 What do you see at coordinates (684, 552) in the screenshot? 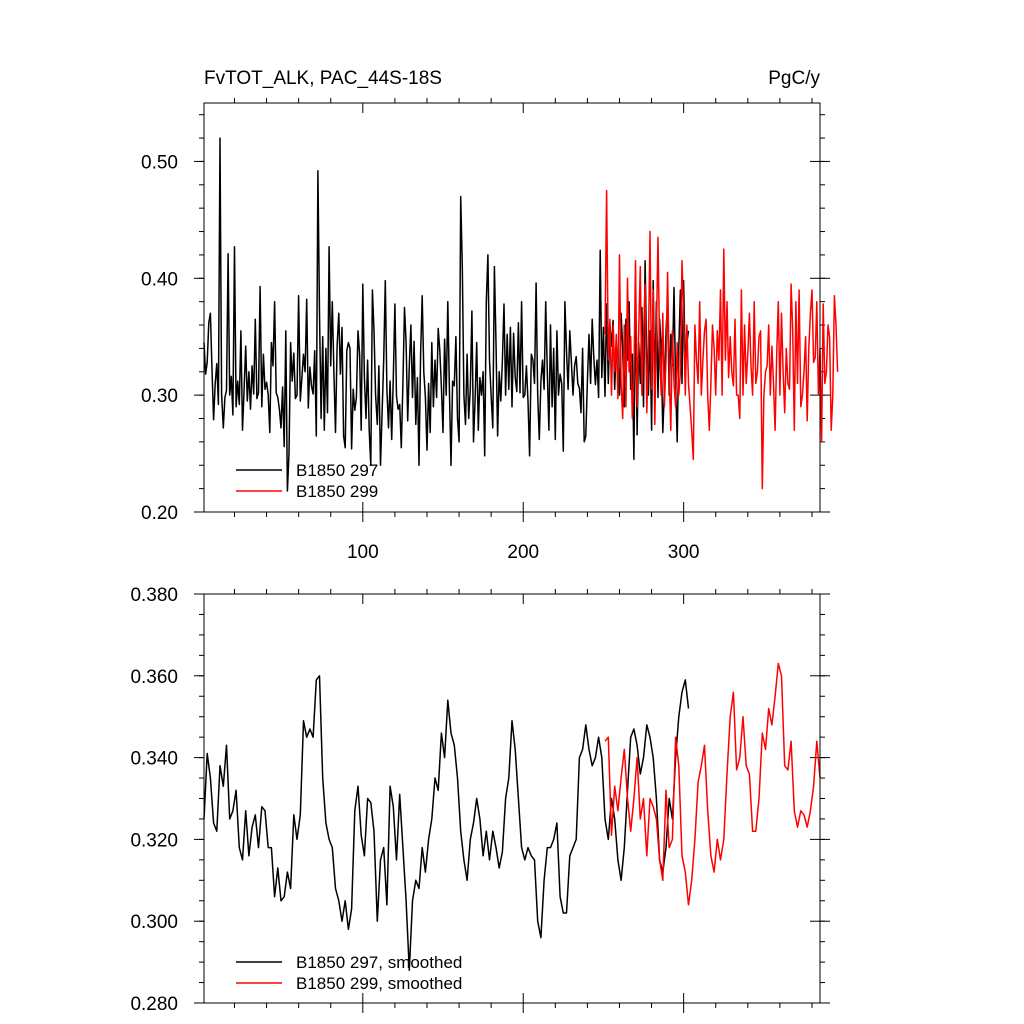
I see `x-tick-label: 300` at bounding box center [684, 552].